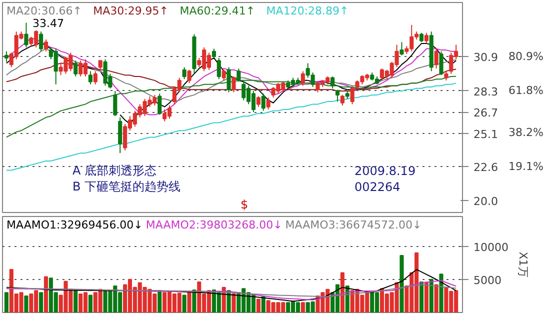  Describe the element at coordinates (486, 167) in the screenshot. I see `y-tick-label: 22.6` at that location.